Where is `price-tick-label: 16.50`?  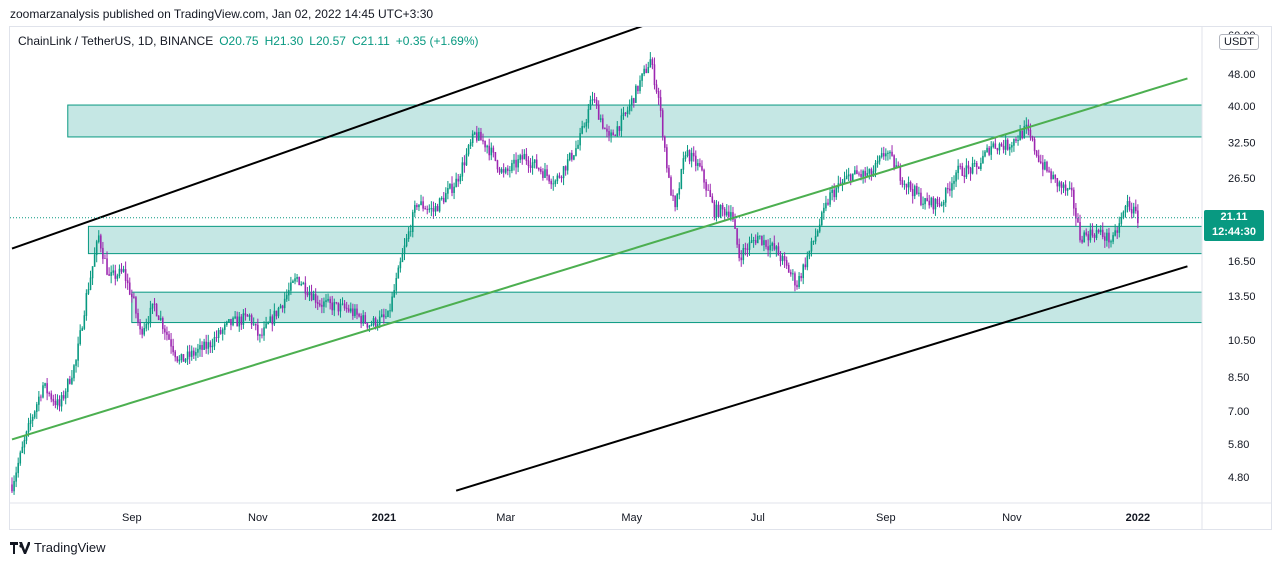 price-tick-label: 16.50 is located at coordinates (1242, 262).